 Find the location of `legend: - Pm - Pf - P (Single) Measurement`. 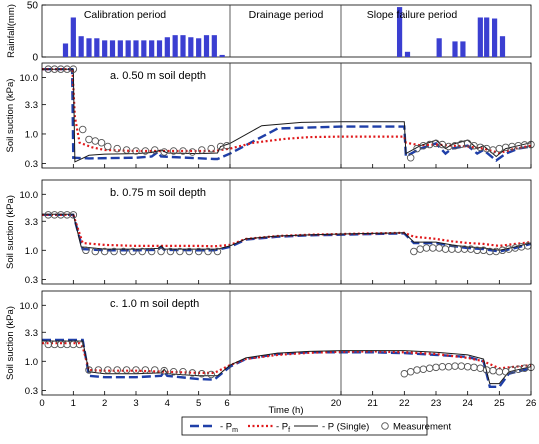

legend: - Pm - Pf - P (Single) Measurement is located at coordinates (316, 426).